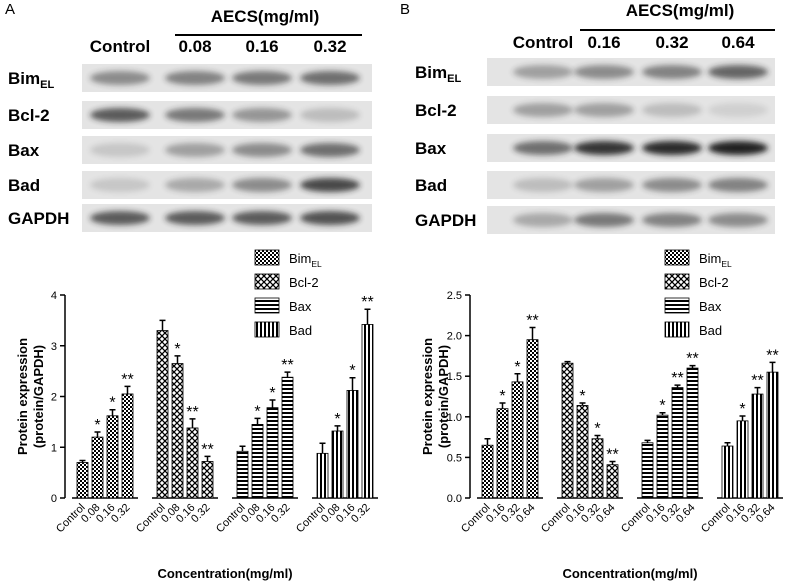  What do you see at coordinates (304, 282) in the screenshot?
I see `name: Bcl-2` at bounding box center [304, 282].